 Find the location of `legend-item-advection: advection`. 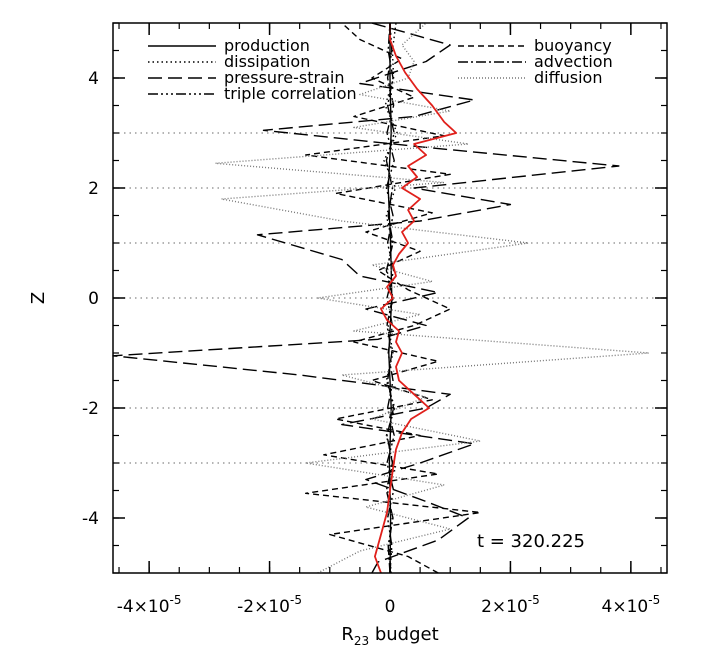

legend-item-advection: advection is located at coordinates (535, 61).